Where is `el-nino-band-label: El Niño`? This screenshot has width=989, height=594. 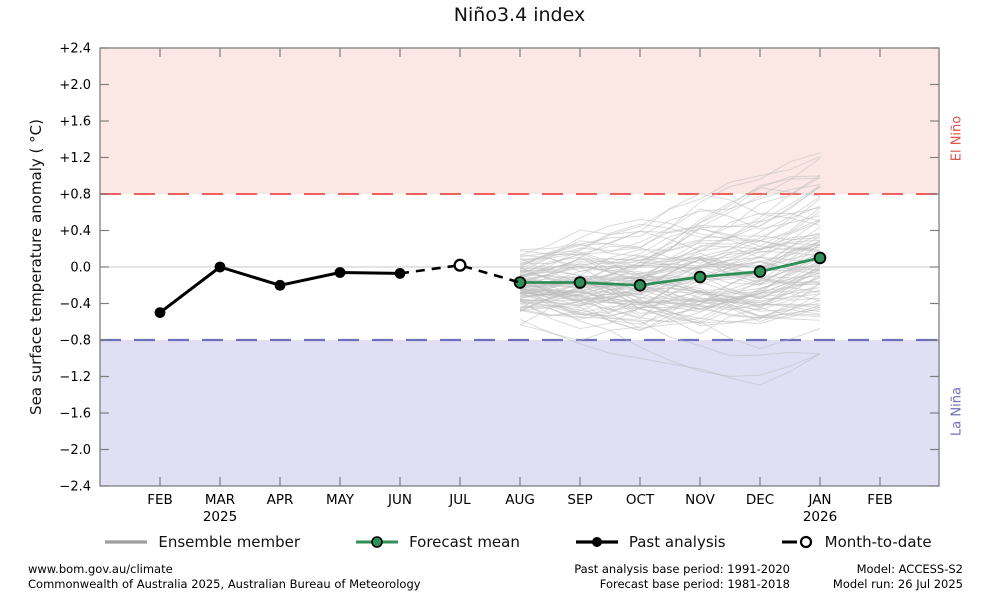 el-nino-band-label: El Niño is located at coordinates (957, 138).